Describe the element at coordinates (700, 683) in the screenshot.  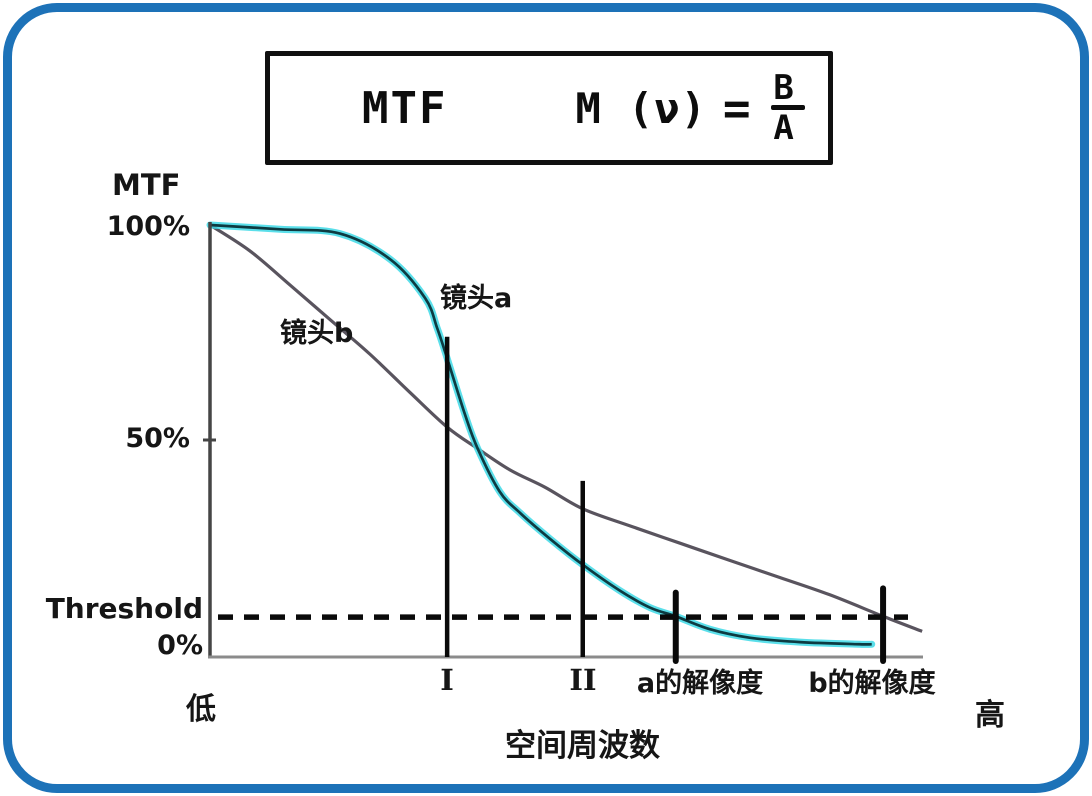
I see `resolution-a-label: a的解像度` at that location.